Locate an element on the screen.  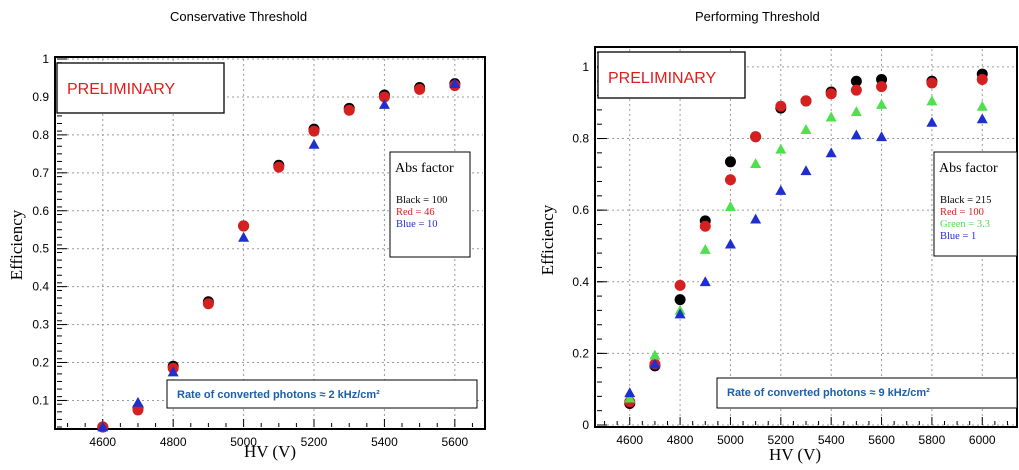
chart-title-conservative: Conservative Threshold is located at coordinates (239, 16).